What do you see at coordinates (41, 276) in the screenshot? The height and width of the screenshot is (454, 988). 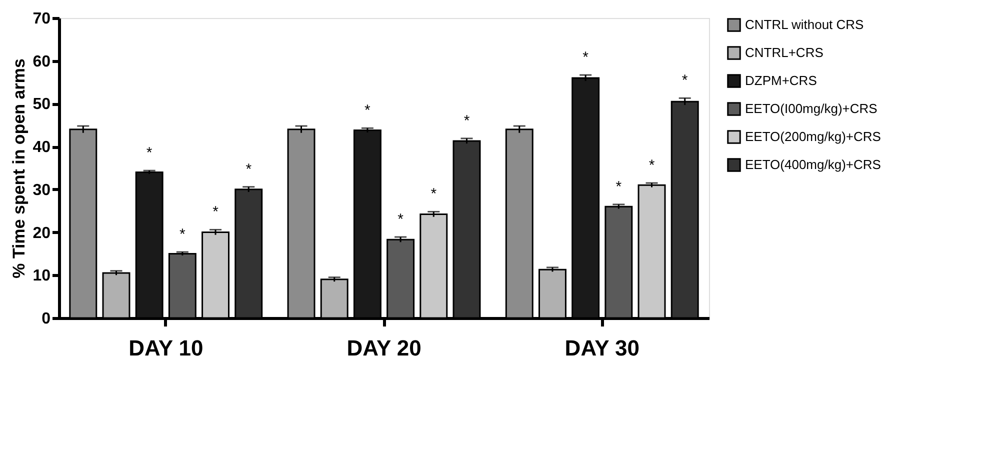 I see `y-tick-label: 10` at bounding box center [41, 276].